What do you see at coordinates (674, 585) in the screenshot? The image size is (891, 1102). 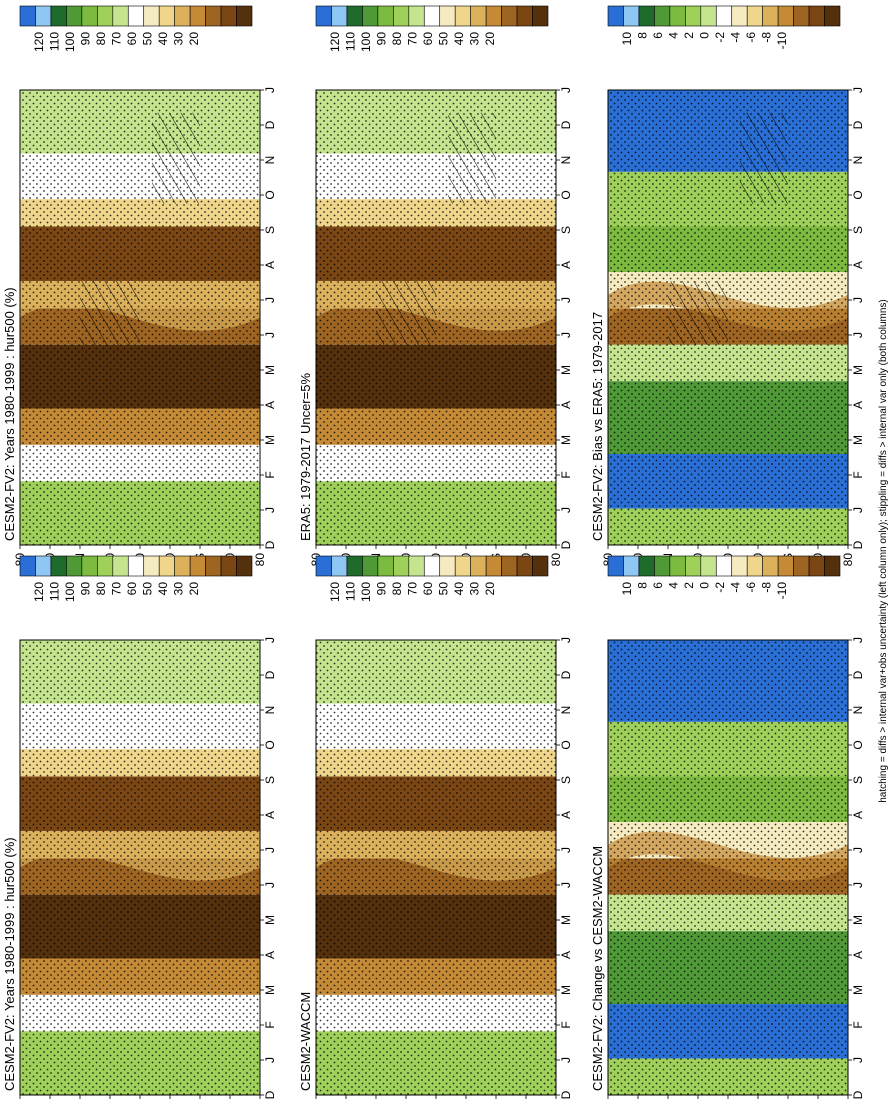 I see `colorbar-tick-label: 4` at bounding box center [674, 585].